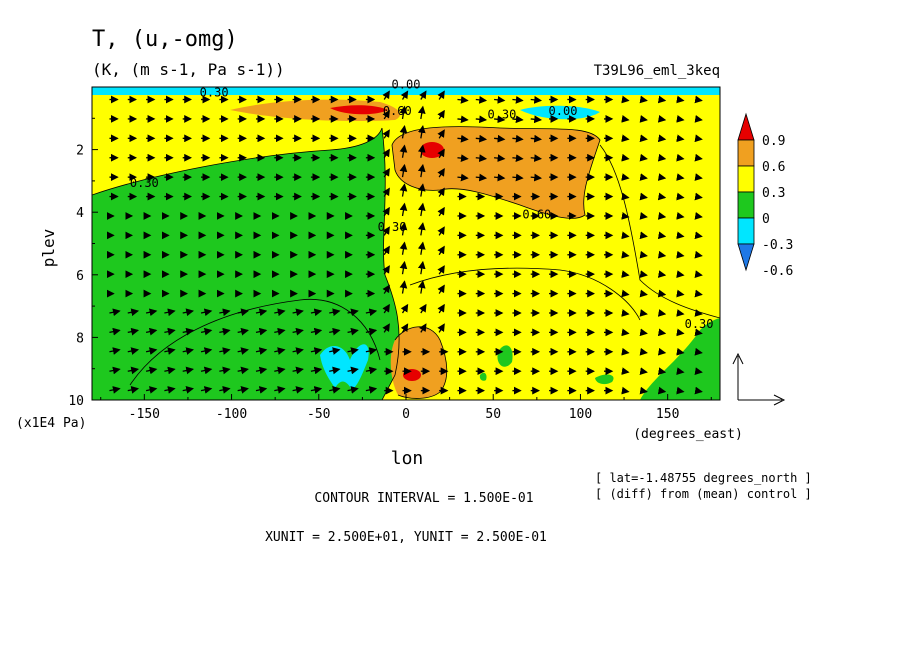  What do you see at coordinates (765, 195) in the screenshot?
I see `colorbar: 0.9 0.6 0.3 0 -0.3 -0.6` at bounding box center [765, 195].